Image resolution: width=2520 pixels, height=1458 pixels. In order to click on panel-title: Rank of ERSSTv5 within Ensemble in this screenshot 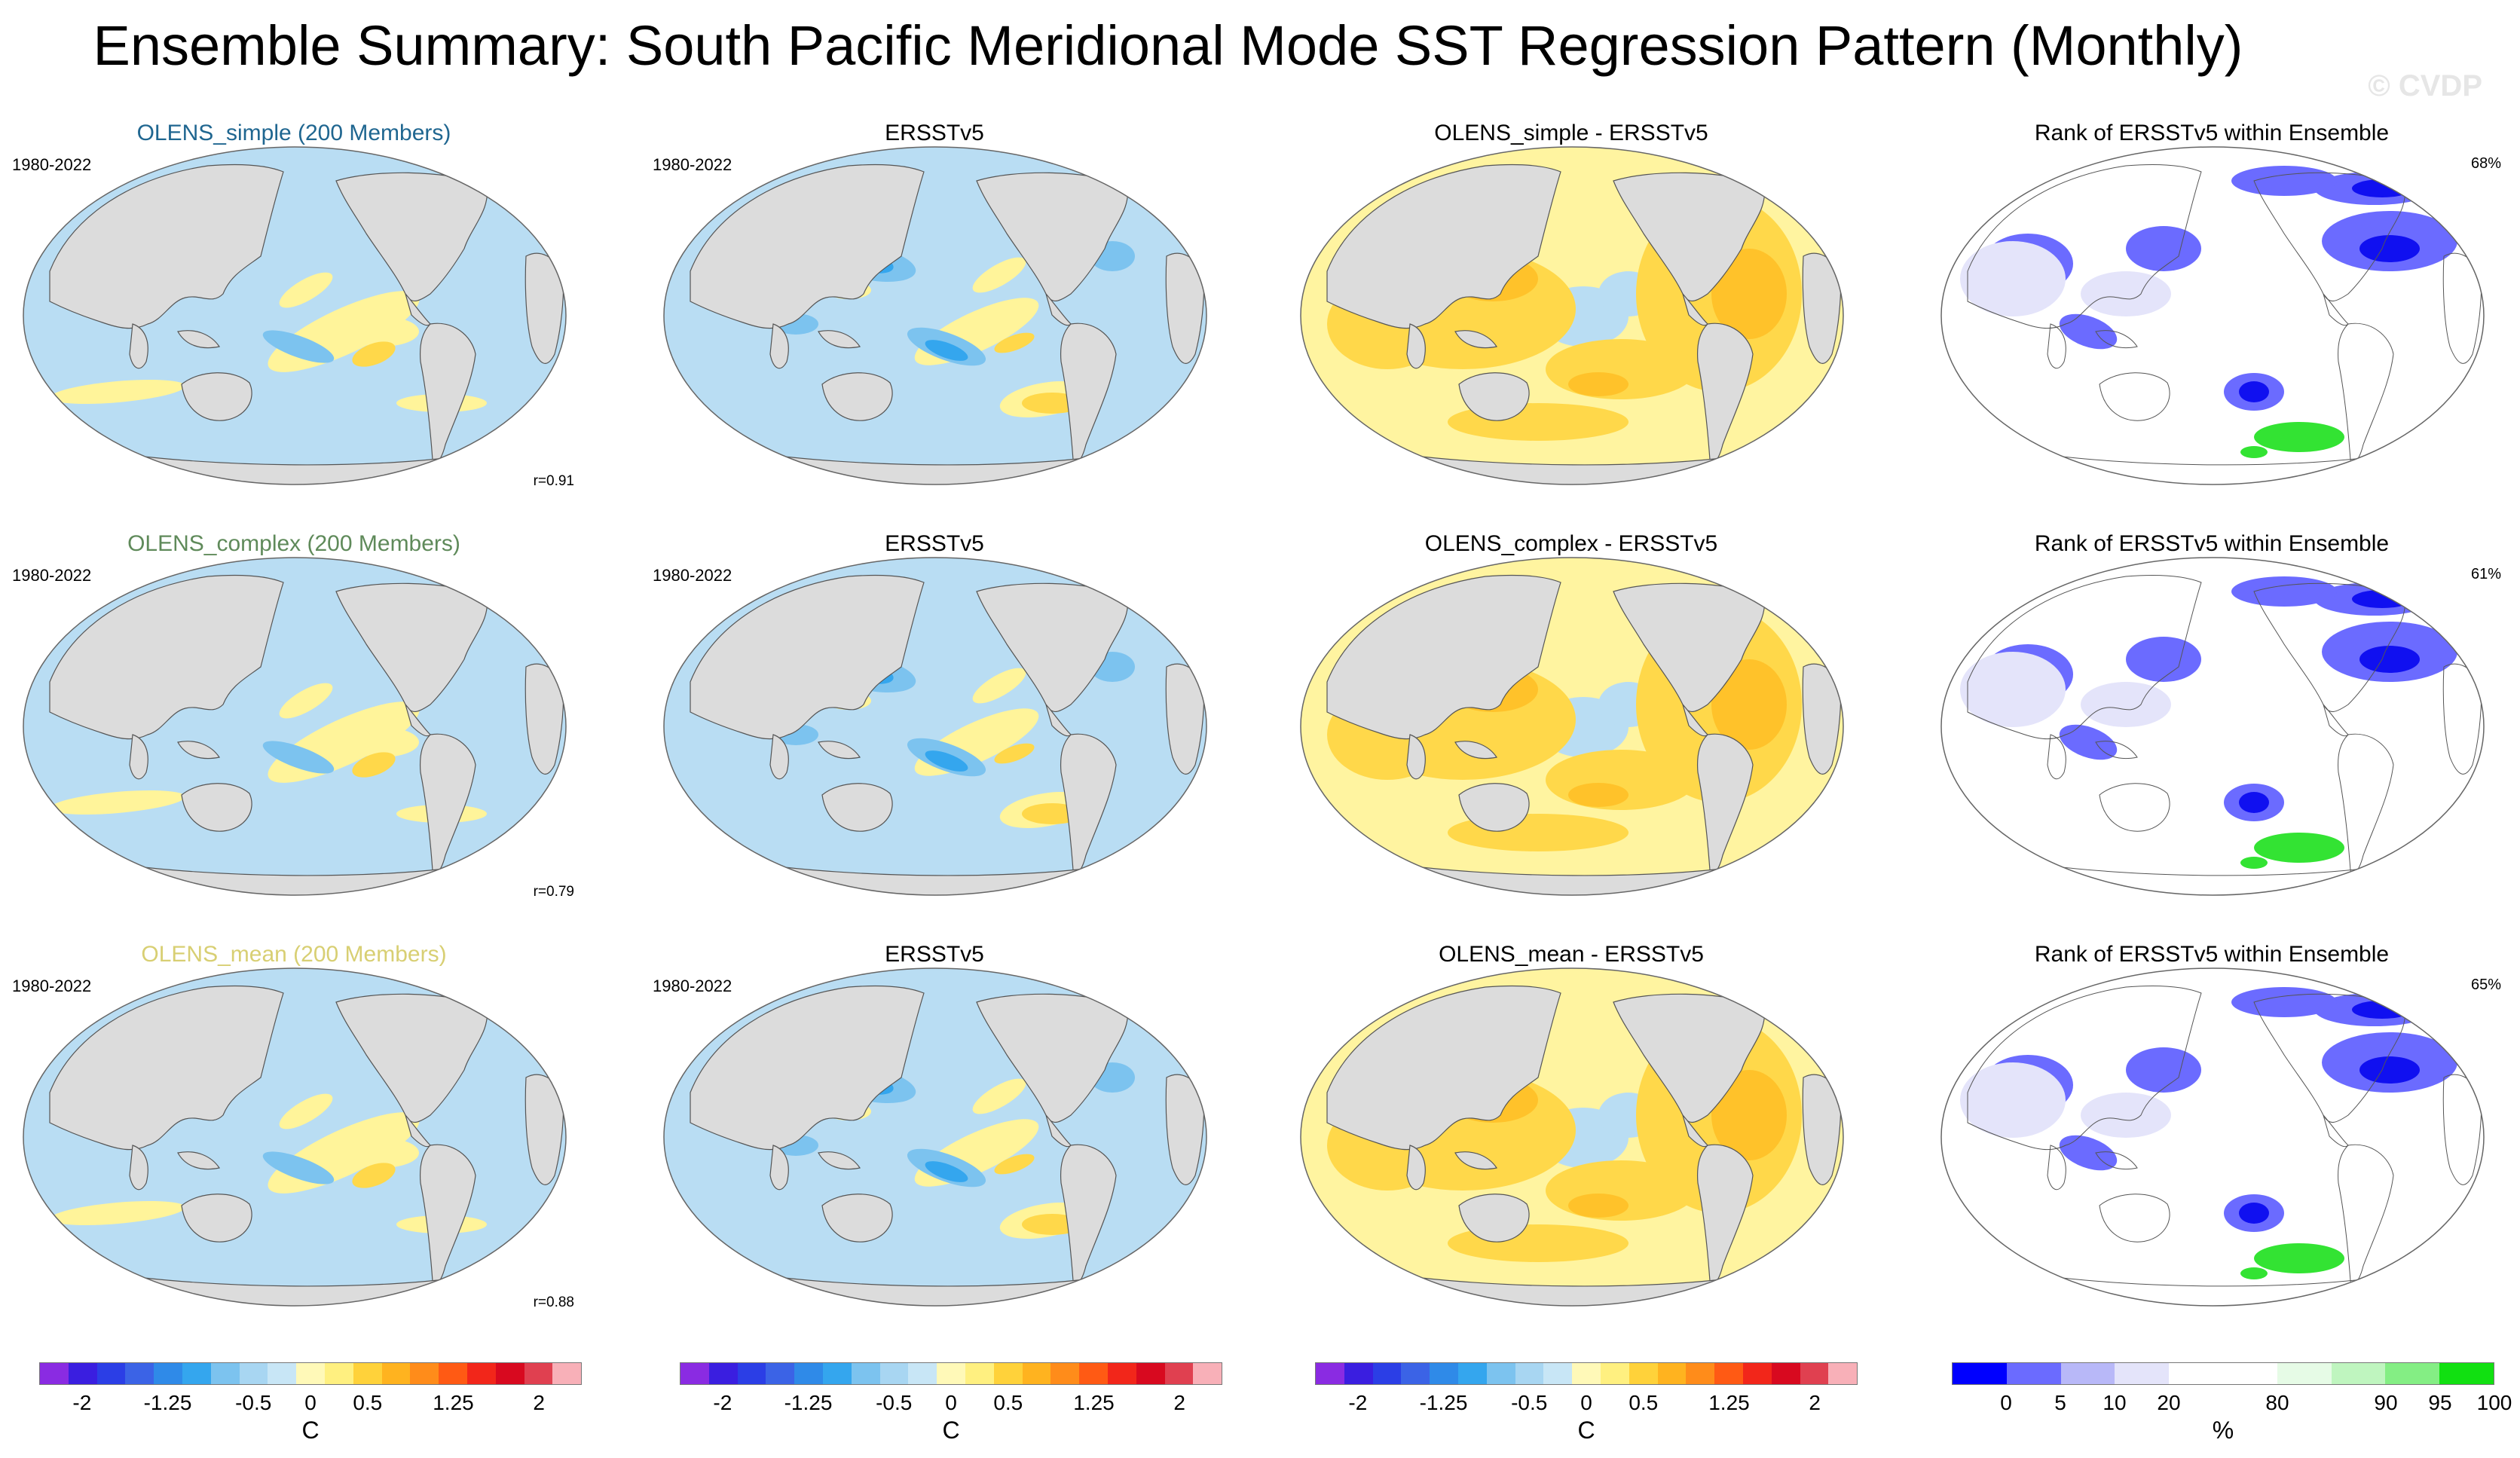, I will do `click(2212, 133)`.